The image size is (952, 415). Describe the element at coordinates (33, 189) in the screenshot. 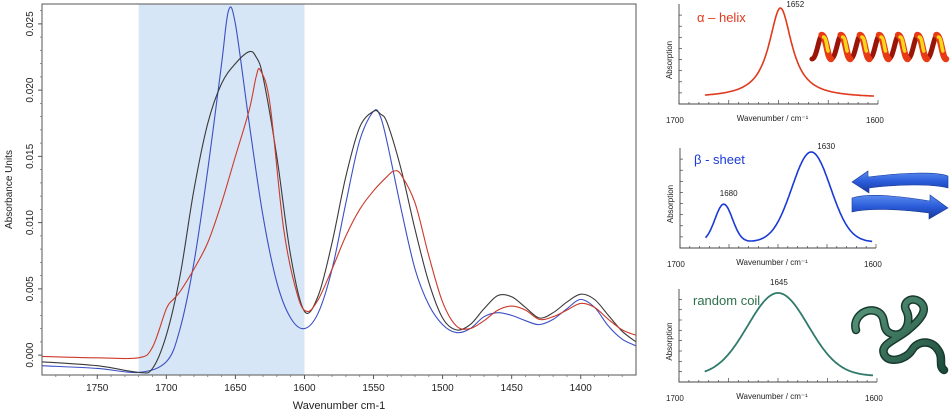

I see `y-axis: 0.000 0.005 0.010 0.015 0.020 0.025` at that location.